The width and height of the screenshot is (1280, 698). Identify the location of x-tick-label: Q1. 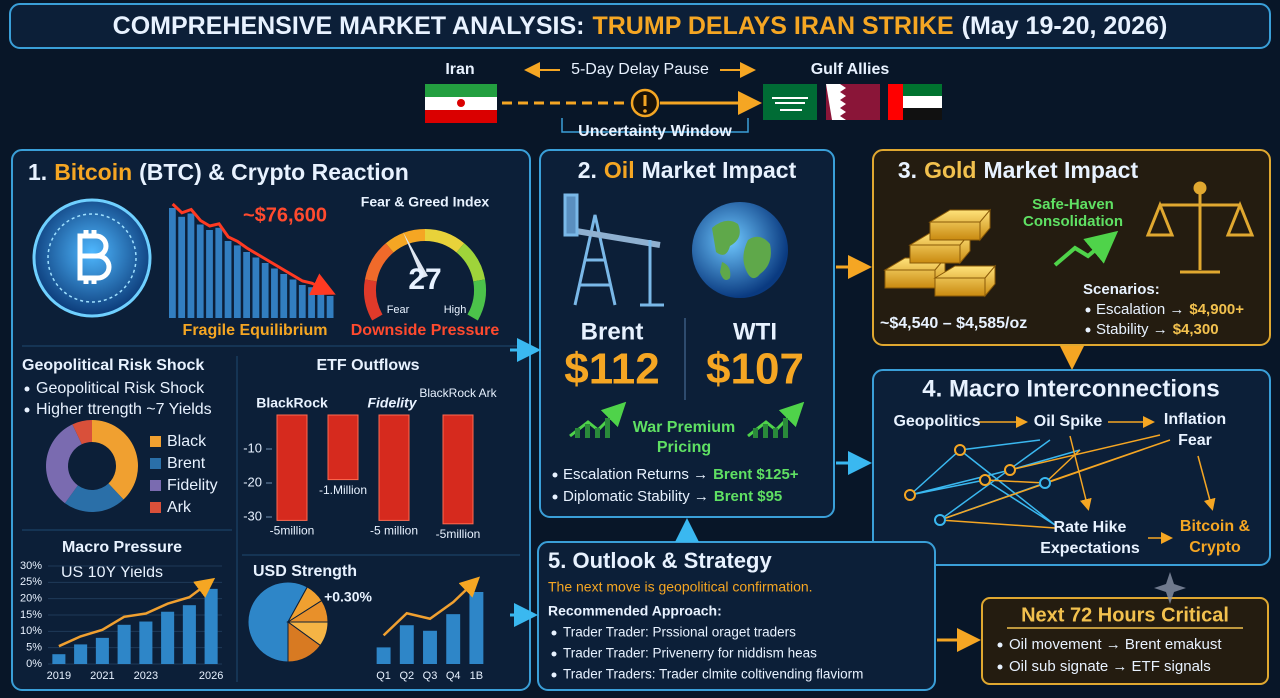
(383, 676).